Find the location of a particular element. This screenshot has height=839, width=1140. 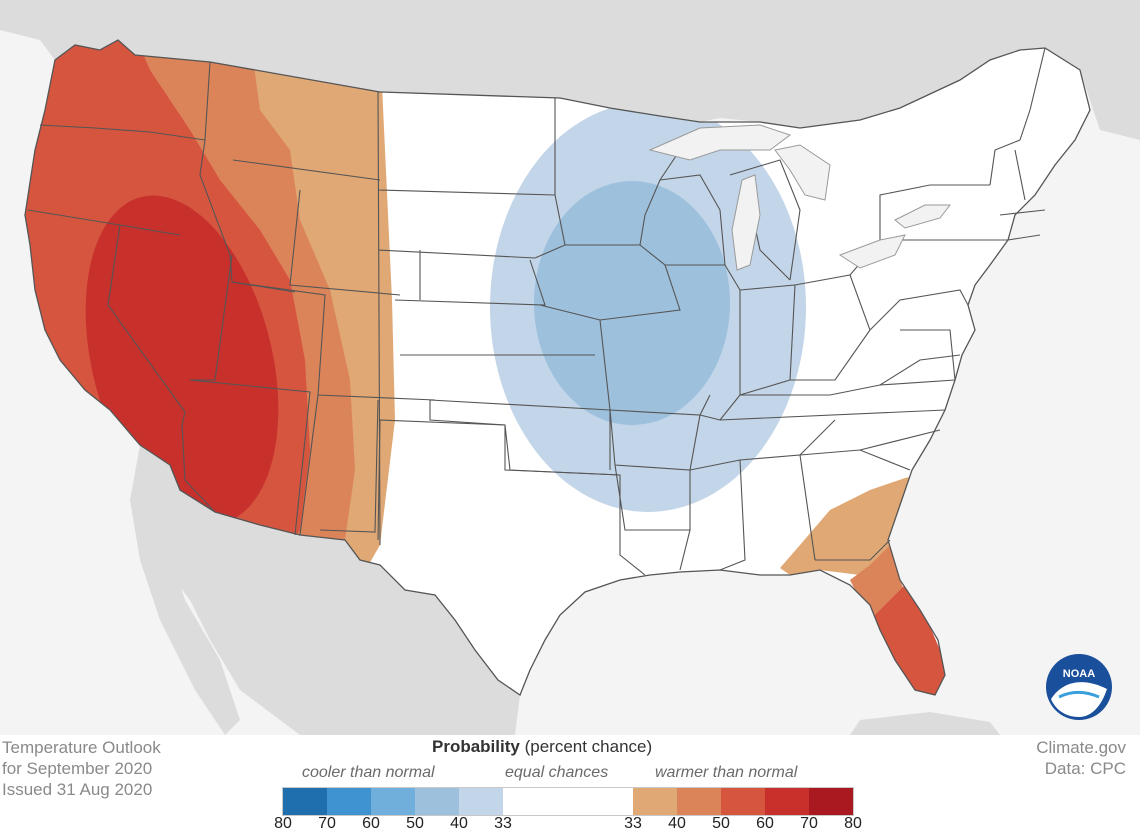

noaa-logo: NOAA is located at coordinates (1079, 687).